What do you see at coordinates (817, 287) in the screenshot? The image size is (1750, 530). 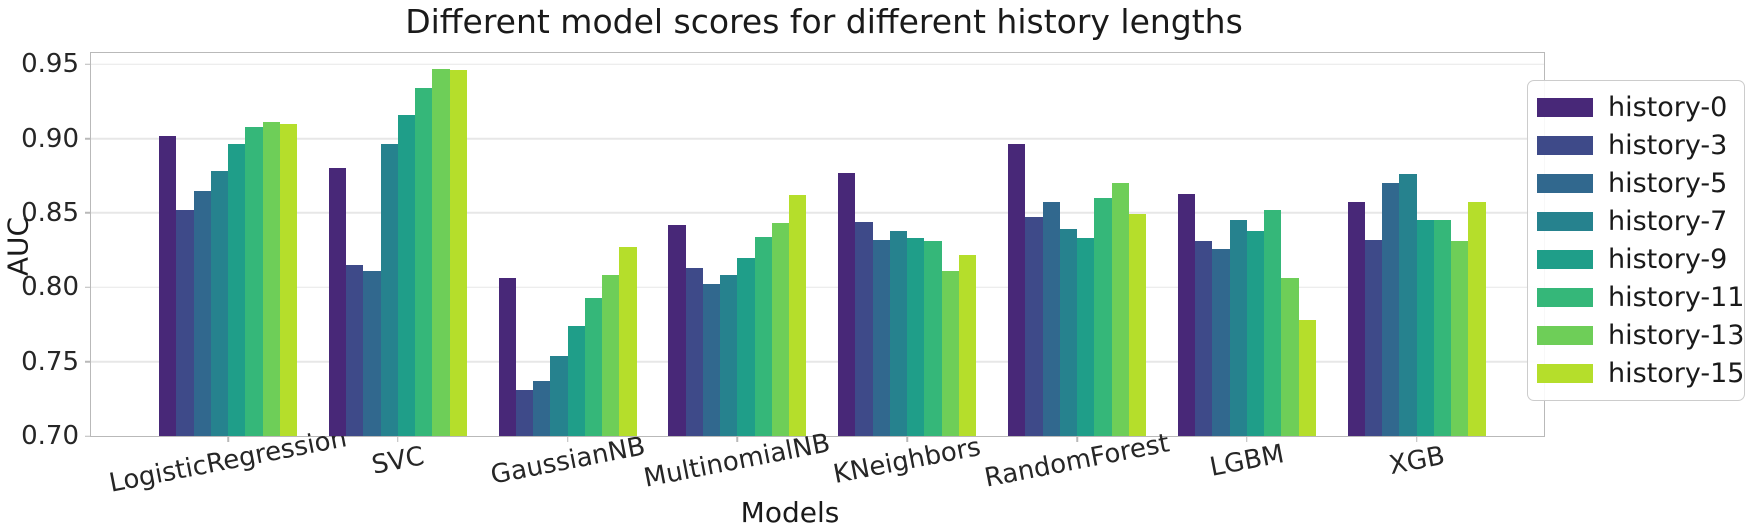 I see `gridline-0.80` at bounding box center [817, 287].